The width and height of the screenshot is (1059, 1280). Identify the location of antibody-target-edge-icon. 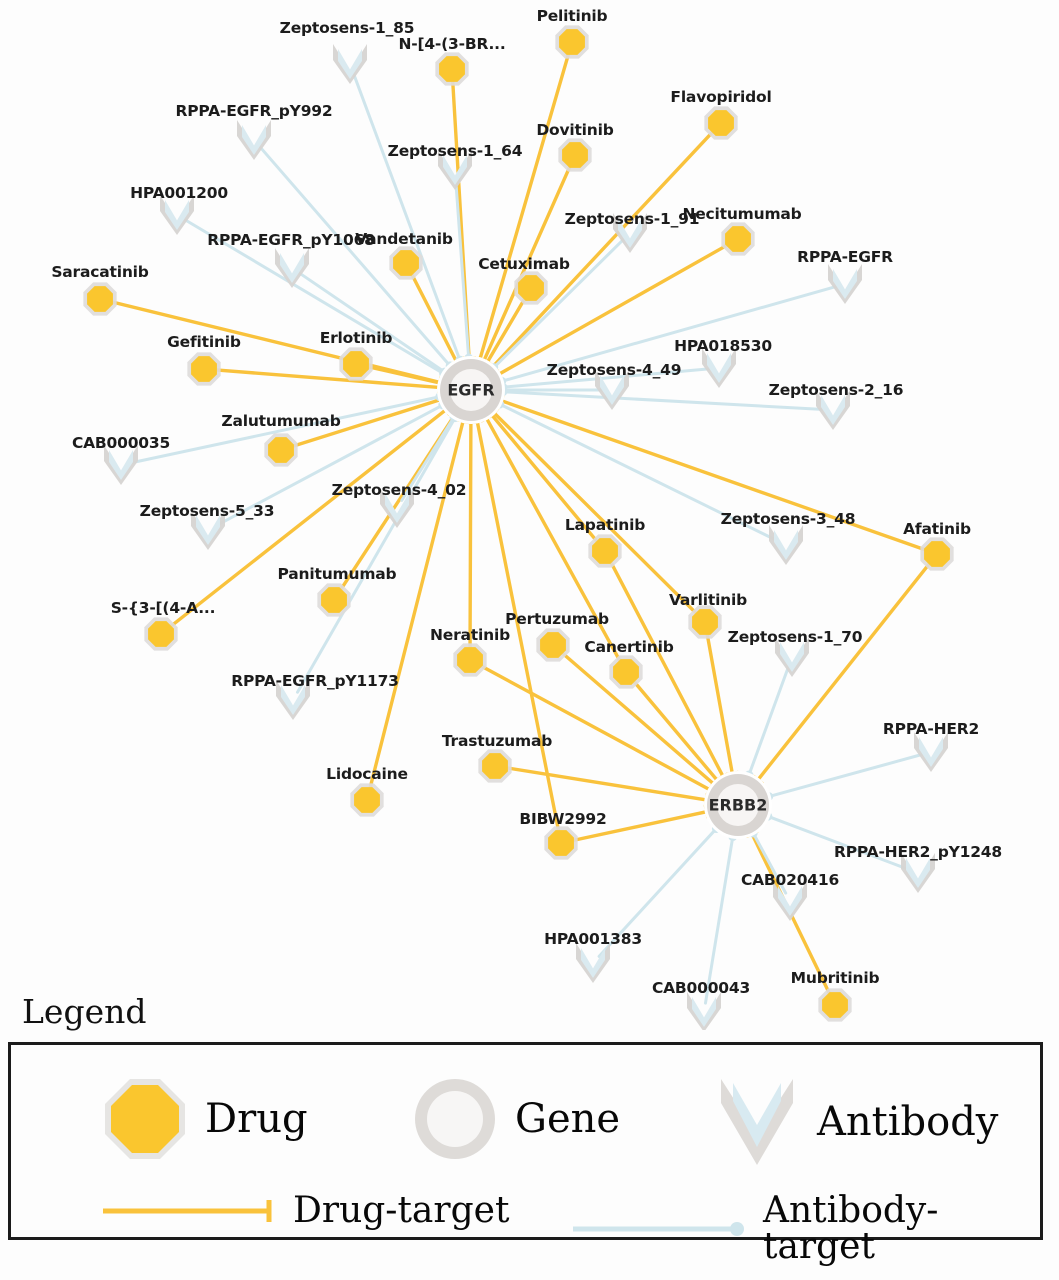
(659, 1229).